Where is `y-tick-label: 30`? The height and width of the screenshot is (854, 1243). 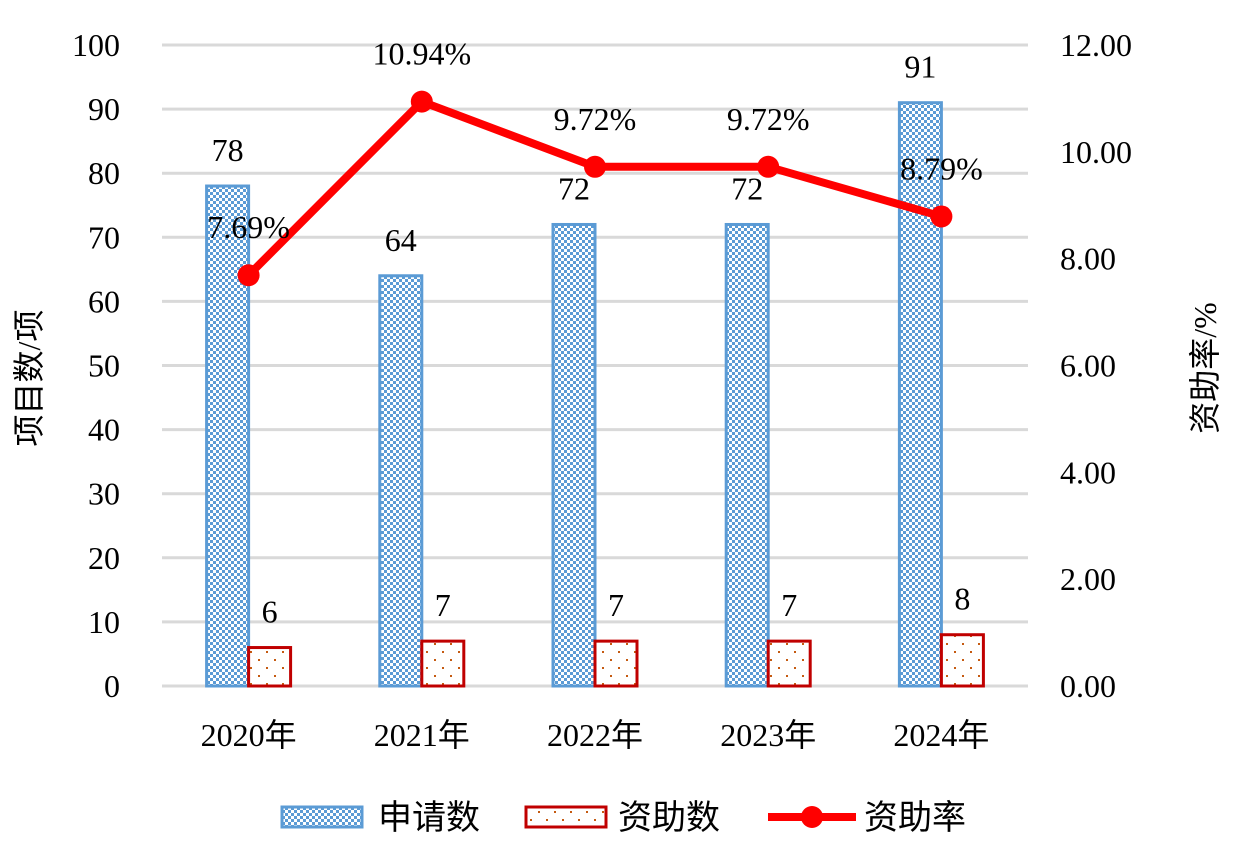 y-tick-label: 30 is located at coordinates (104, 494).